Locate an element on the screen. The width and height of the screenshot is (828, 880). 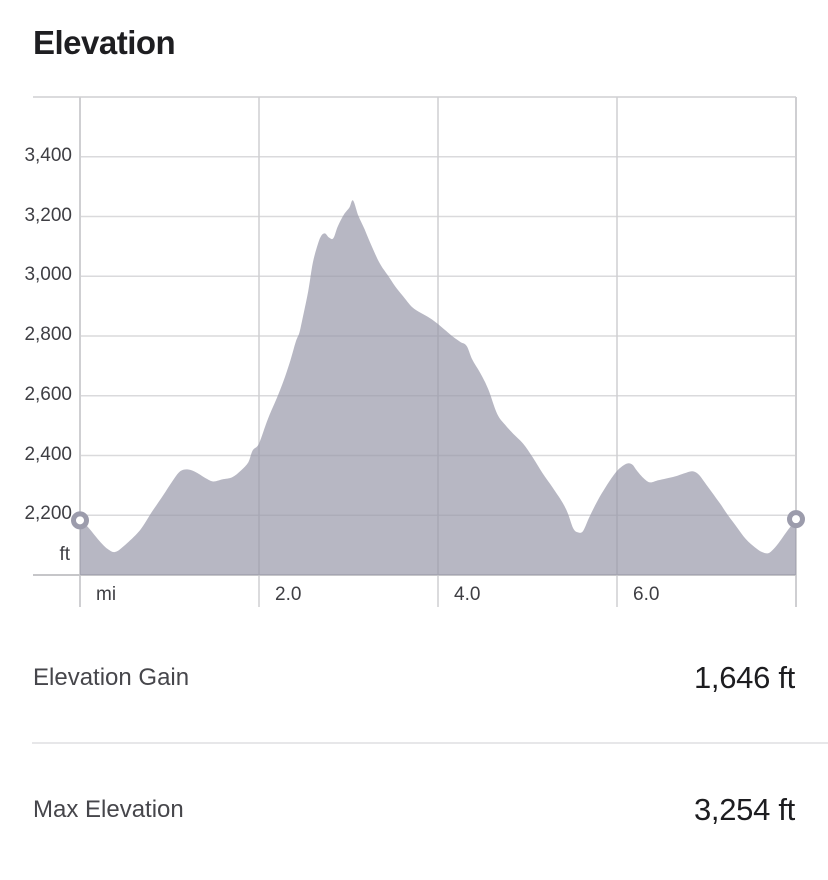
x-tick-label: 4.0 is located at coordinates (467, 594).